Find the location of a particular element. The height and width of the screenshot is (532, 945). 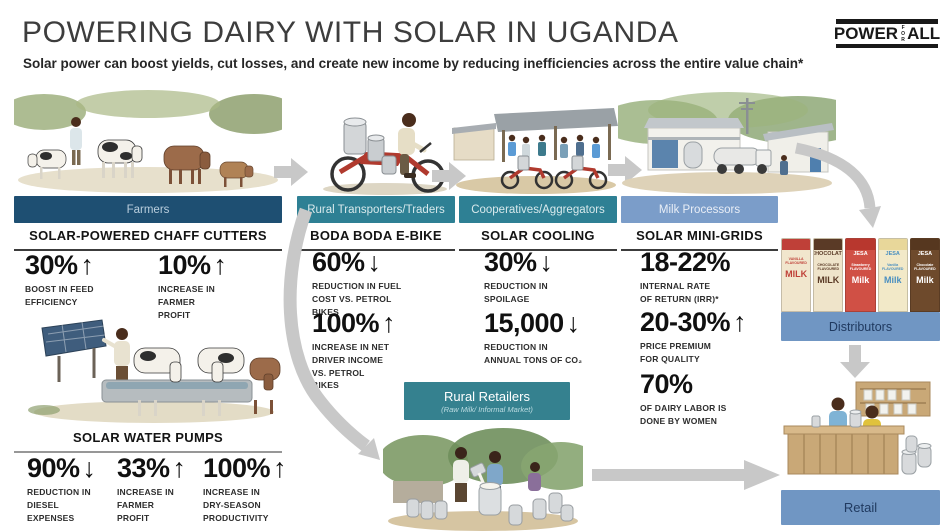

rural-retailers-sublabel: (Raw Milk/ Informal Market) is located at coordinates (487, 409).